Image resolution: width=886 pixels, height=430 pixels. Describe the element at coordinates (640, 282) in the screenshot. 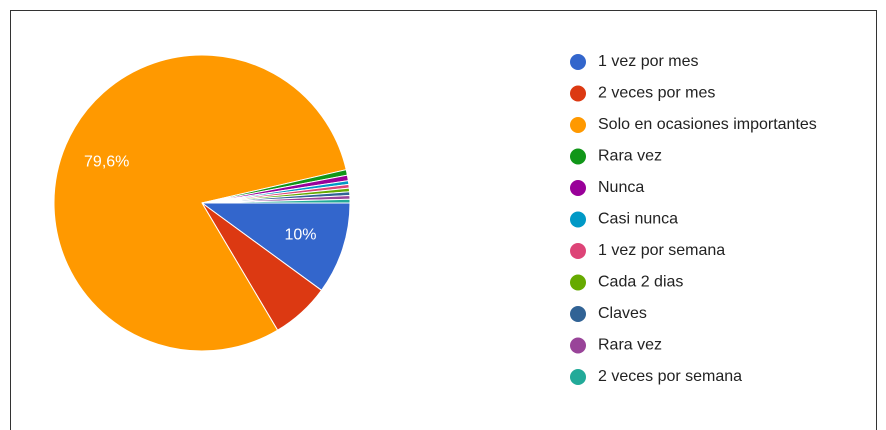

I see `legend-label: Cada 2 dias` at that location.